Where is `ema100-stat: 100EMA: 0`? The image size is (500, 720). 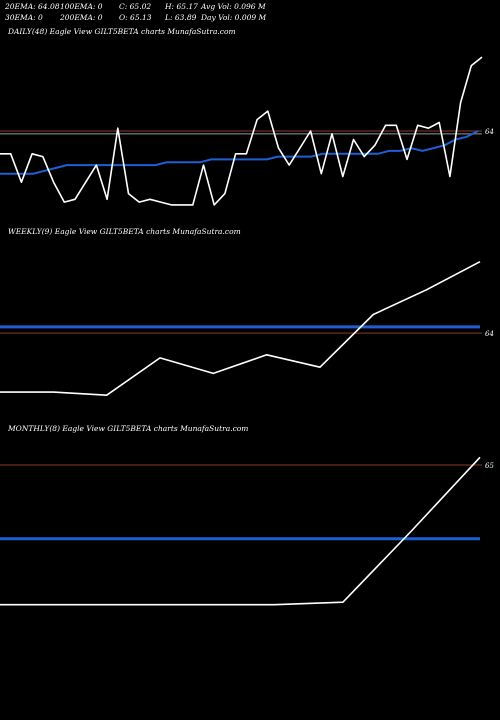 ema100-stat: 100EMA: 0 is located at coordinates (81, 6).